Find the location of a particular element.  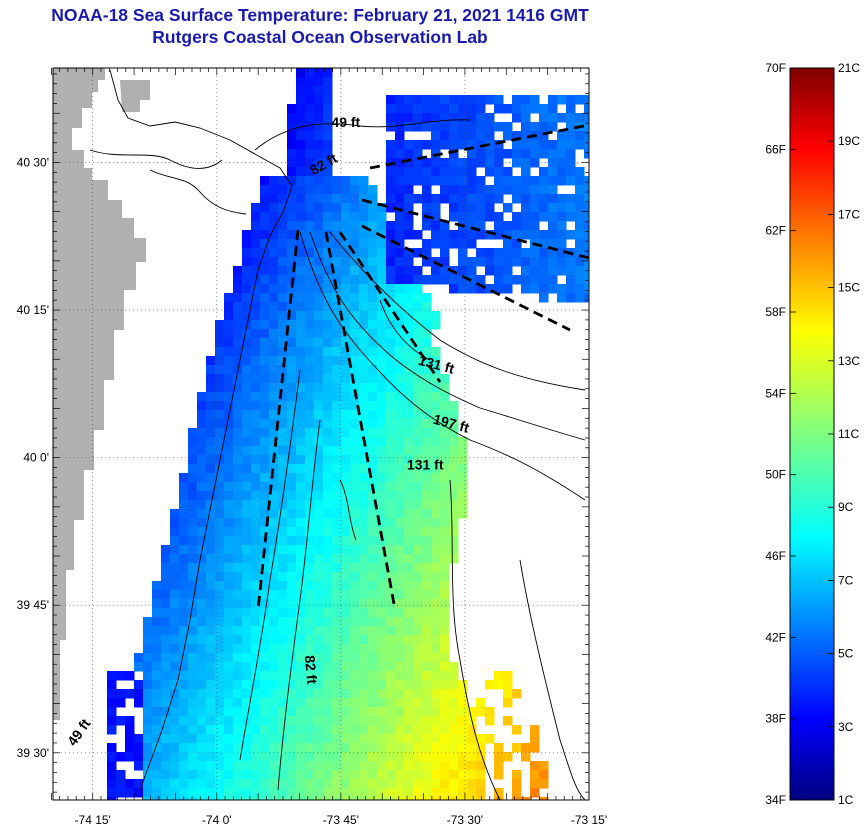

fahrenheit-label: 66F is located at coordinates (775, 149).